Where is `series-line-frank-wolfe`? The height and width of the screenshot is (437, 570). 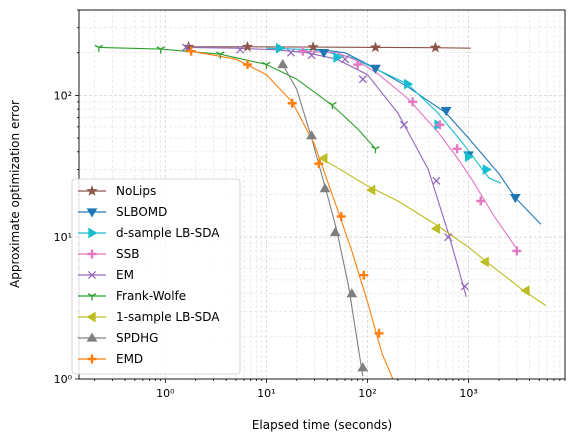 series-line-frank-wolfe is located at coordinates (237, 98).